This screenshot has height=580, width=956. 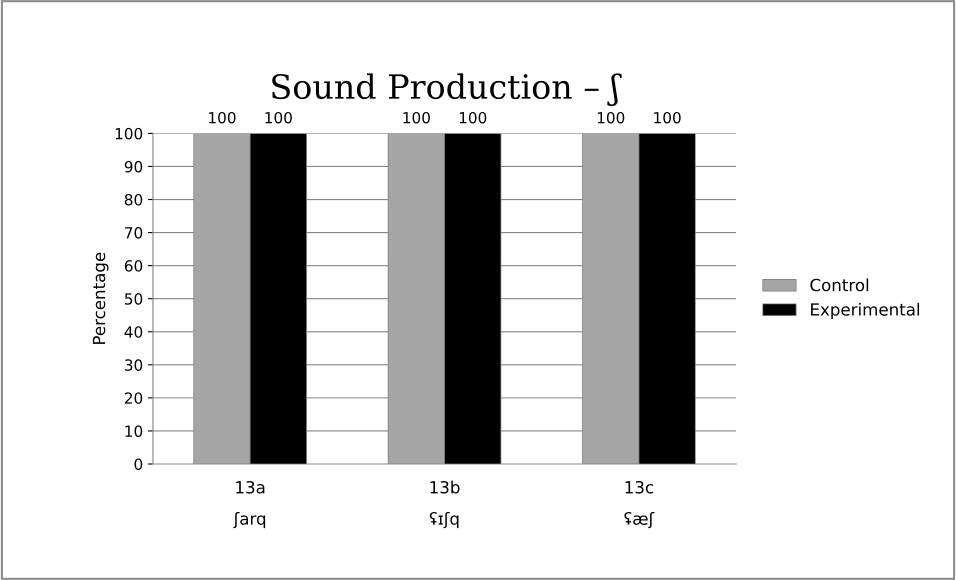 I want to click on y-tick-label: 20, so click(x=133, y=398).